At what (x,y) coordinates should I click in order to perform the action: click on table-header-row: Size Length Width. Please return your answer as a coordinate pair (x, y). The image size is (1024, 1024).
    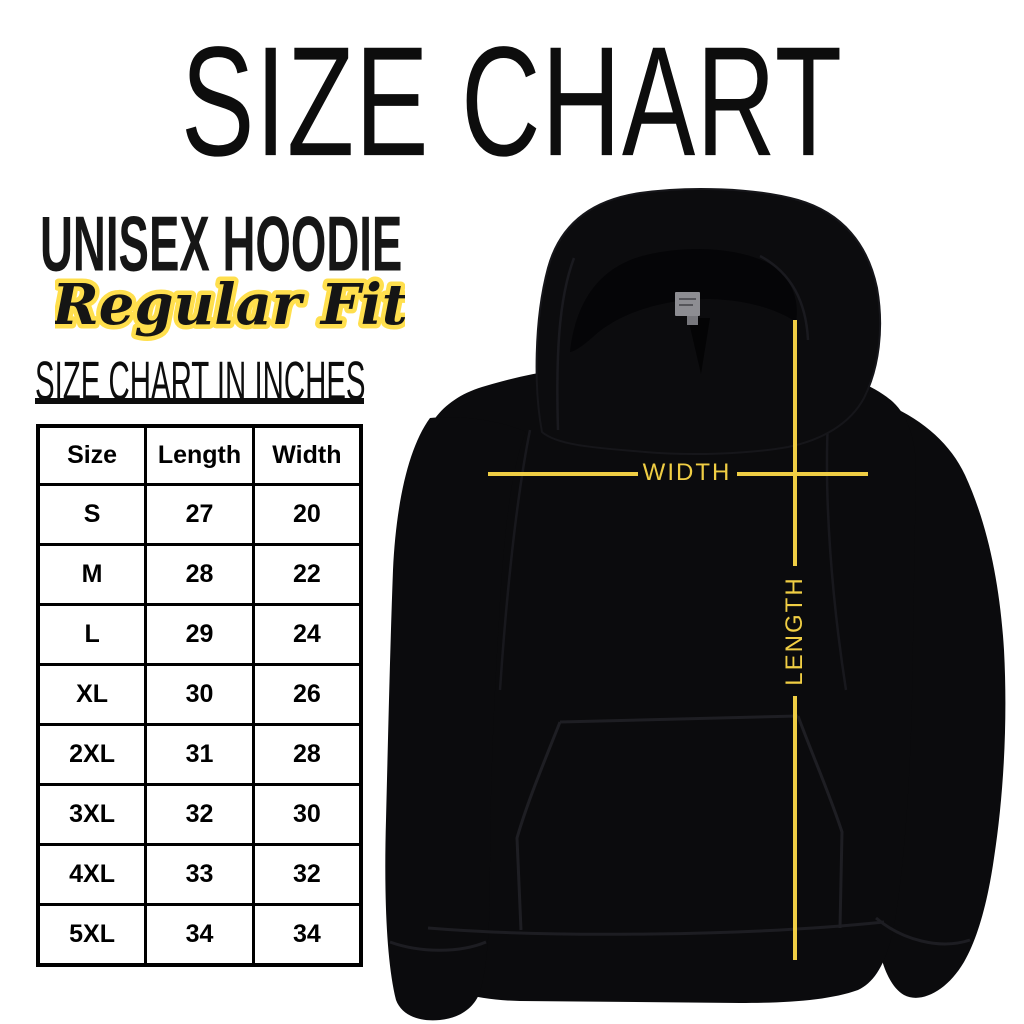
    Looking at the image, I should click on (199, 455).